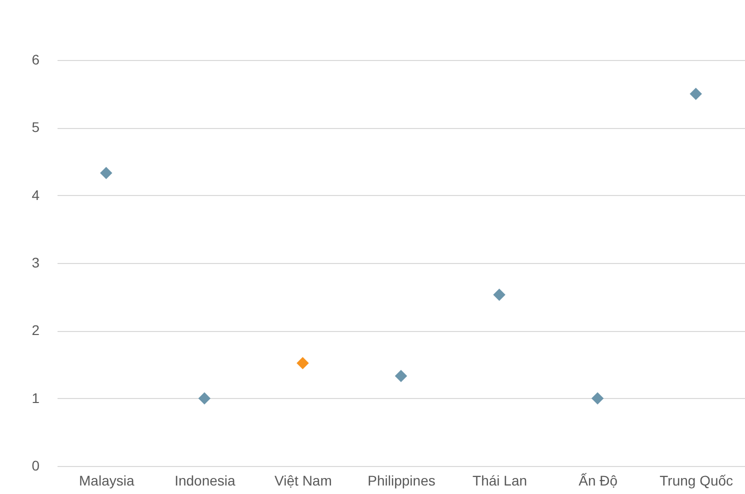 The image size is (745, 494). What do you see at coordinates (106, 480) in the screenshot?
I see `x-tick-label: Malaysia` at bounding box center [106, 480].